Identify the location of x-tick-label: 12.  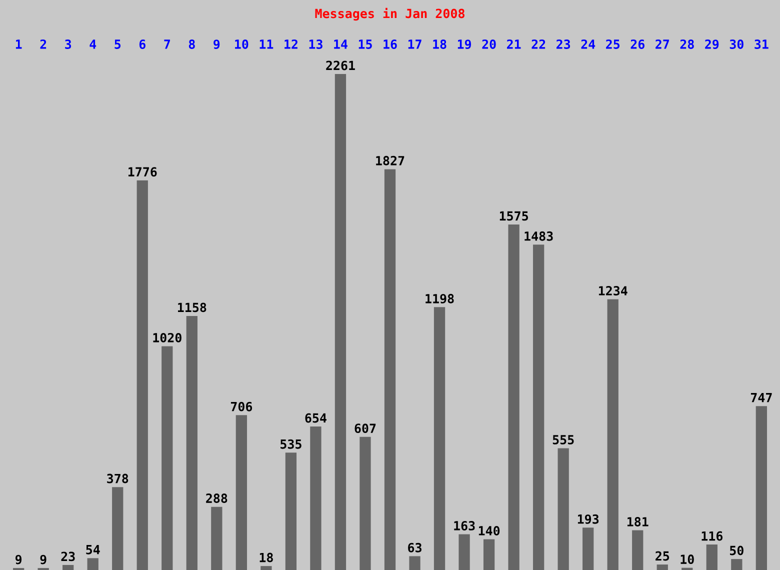
(291, 44).